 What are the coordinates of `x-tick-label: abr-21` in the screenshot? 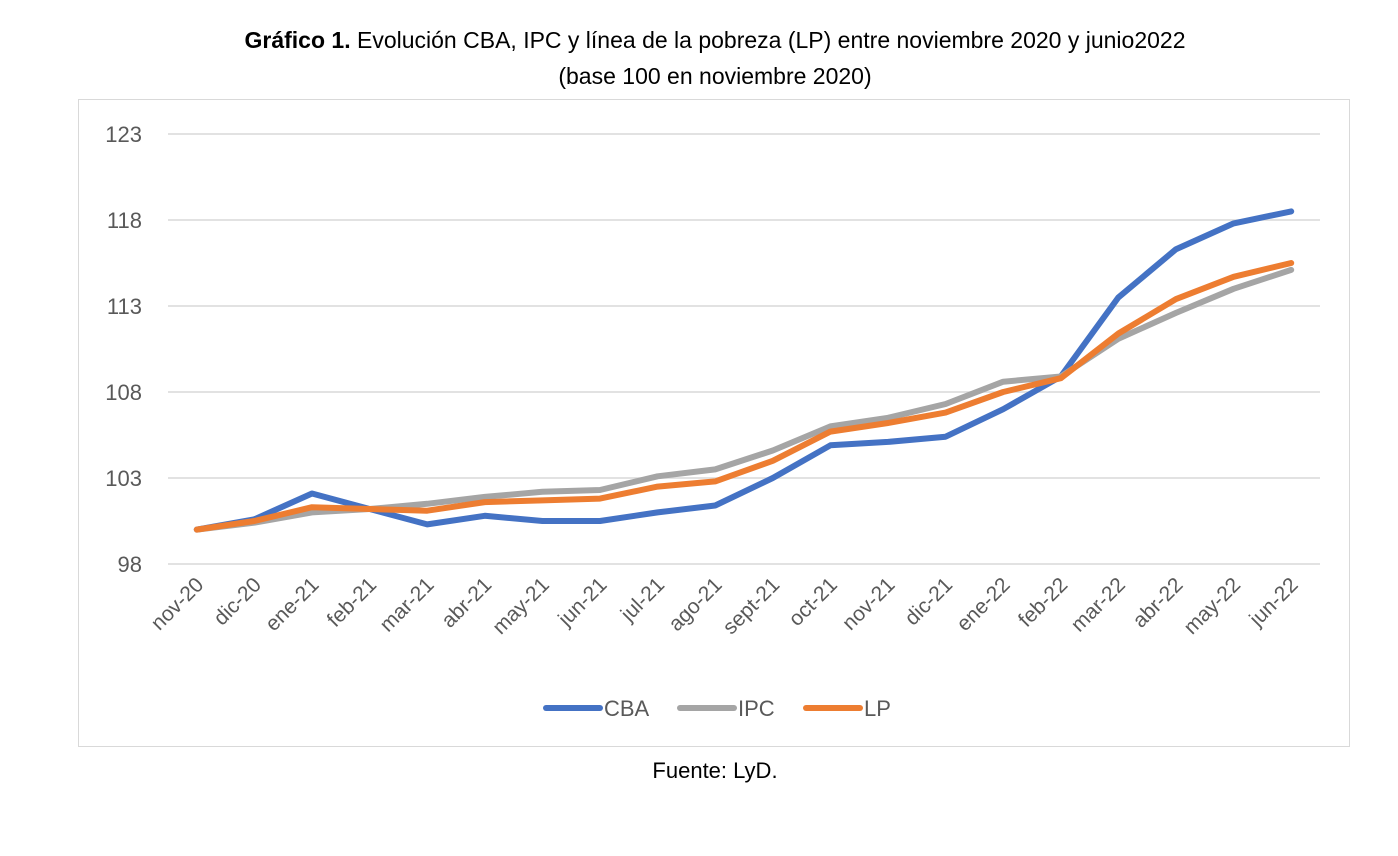 It's located at (466, 602).